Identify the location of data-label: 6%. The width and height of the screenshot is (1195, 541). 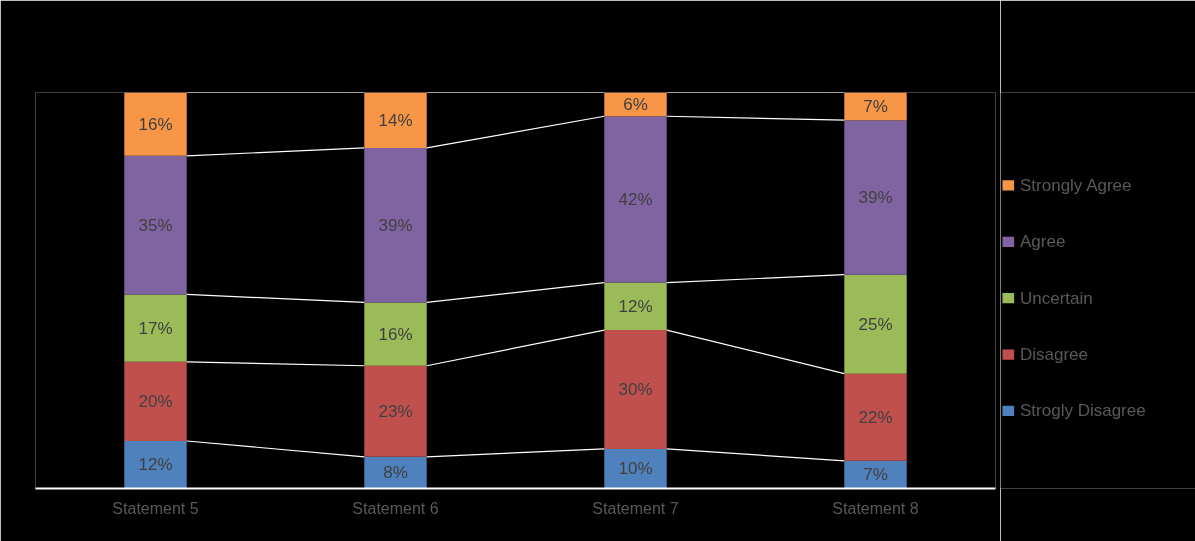
(635, 104).